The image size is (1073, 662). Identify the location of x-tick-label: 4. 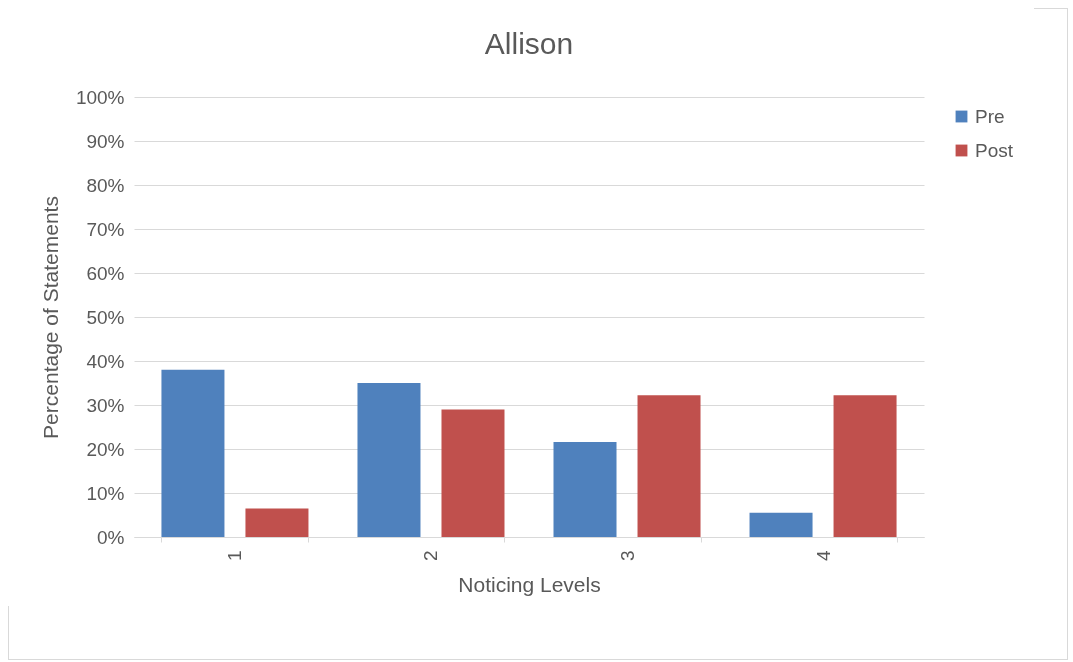
(823, 556).